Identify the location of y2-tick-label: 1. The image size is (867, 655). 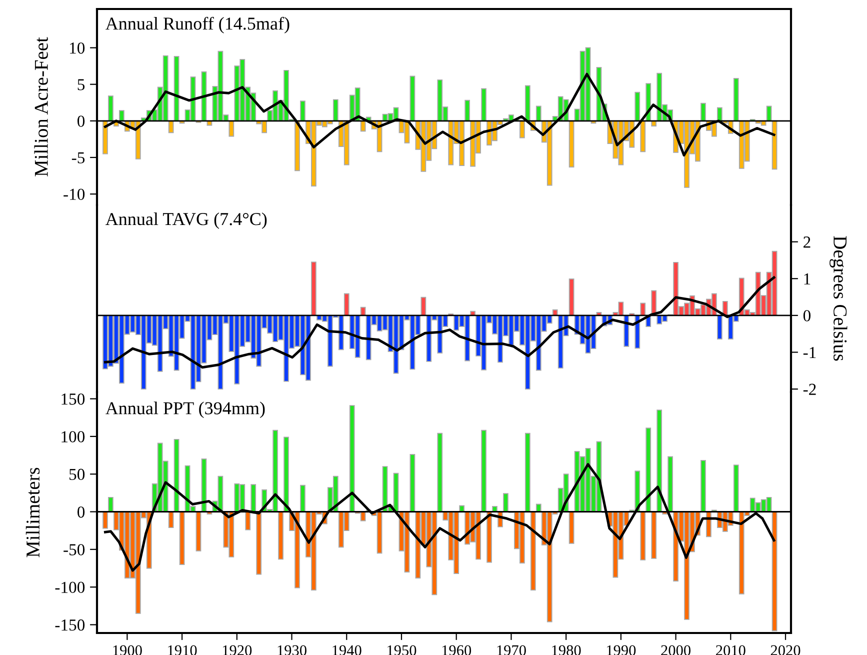
(807, 278).